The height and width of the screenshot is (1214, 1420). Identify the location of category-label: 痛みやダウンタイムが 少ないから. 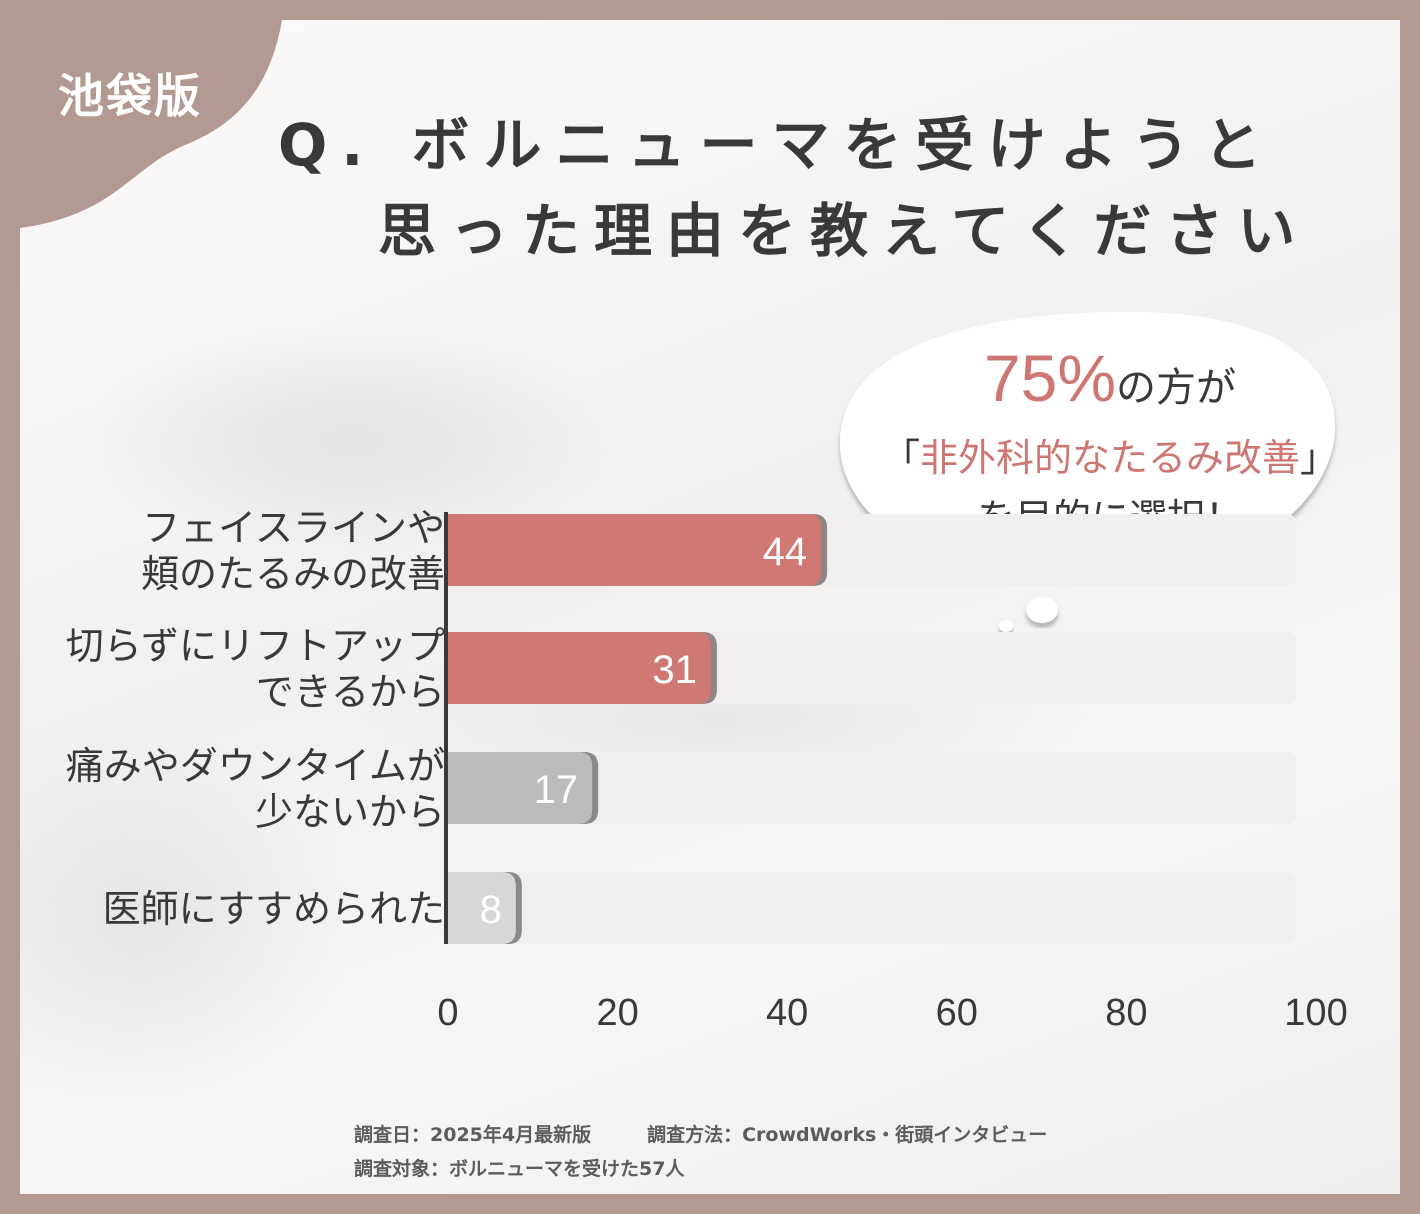
(255, 789).